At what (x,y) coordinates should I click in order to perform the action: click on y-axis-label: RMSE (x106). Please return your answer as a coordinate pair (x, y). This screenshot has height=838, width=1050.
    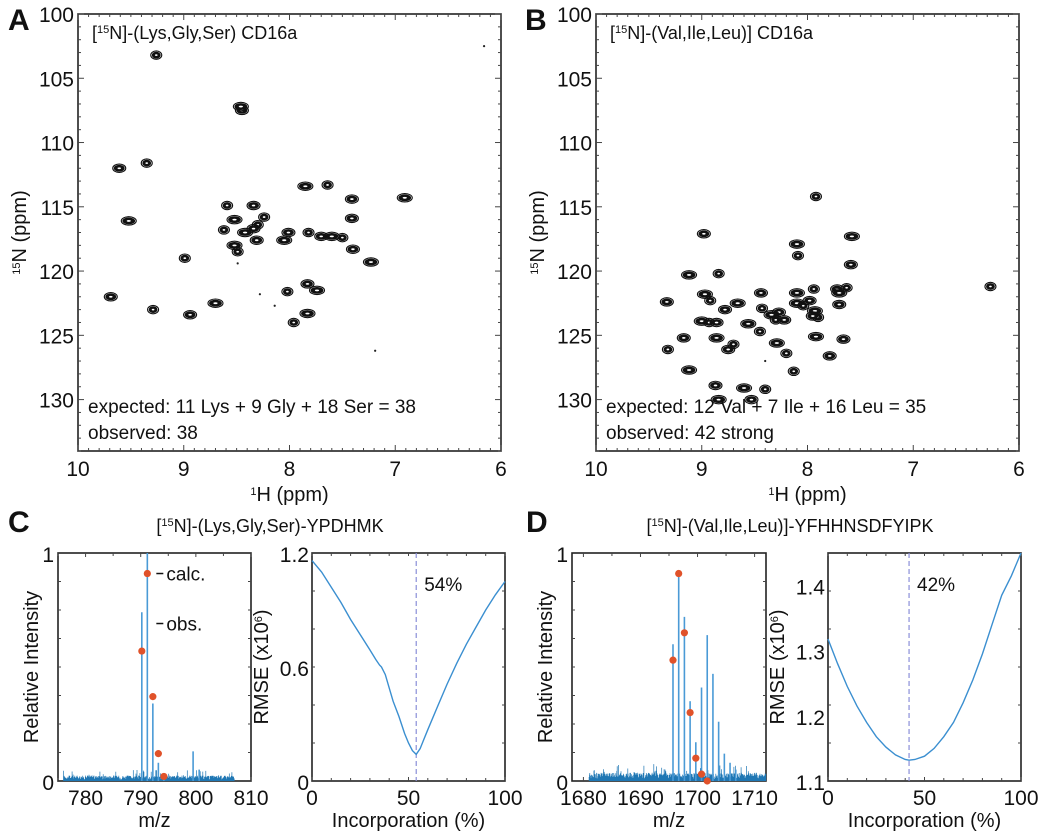
    Looking at the image, I should click on (262, 666).